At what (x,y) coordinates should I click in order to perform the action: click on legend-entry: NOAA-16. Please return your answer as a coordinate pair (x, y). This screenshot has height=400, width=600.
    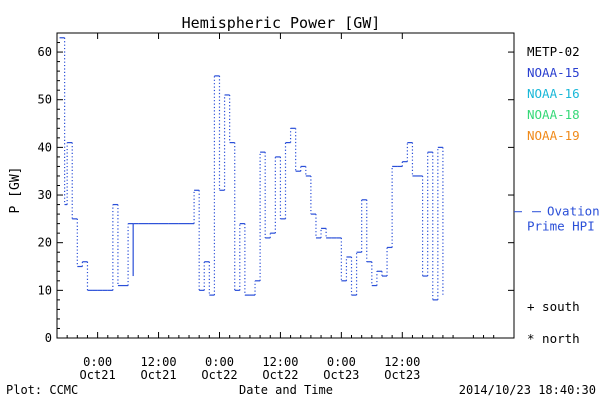
    Looking at the image, I should click on (553, 93).